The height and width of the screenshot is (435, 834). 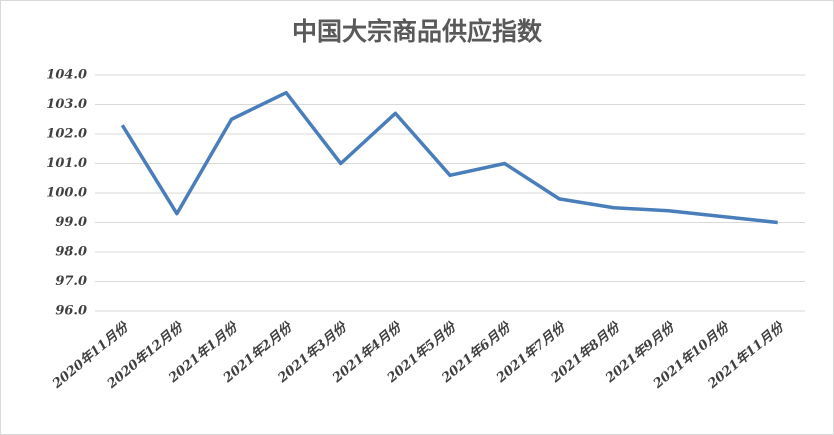 What do you see at coordinates (66, 134) in the screenshot?
I see `y-tick-label: 102.0` at bounding box center [66, 134].